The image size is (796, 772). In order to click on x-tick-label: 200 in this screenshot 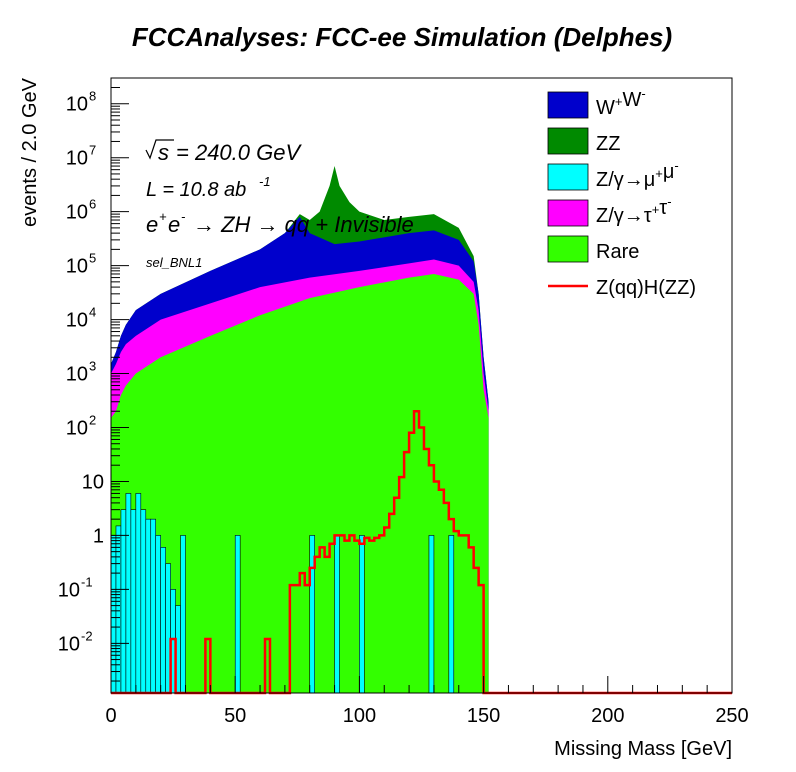, I will do `click(607, 716)`.